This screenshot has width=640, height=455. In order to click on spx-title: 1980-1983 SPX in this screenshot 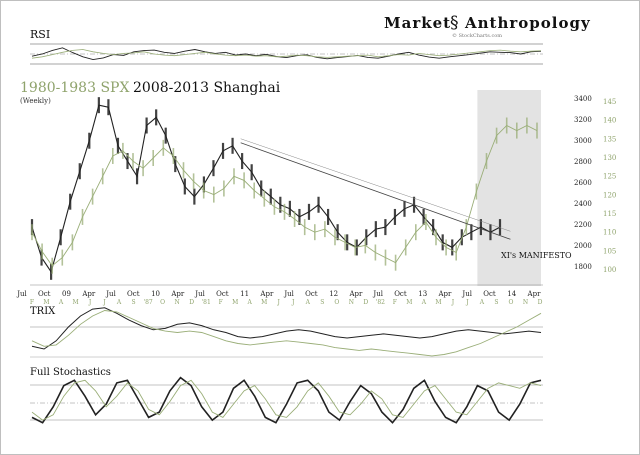, I will do `click(74, 88)`.